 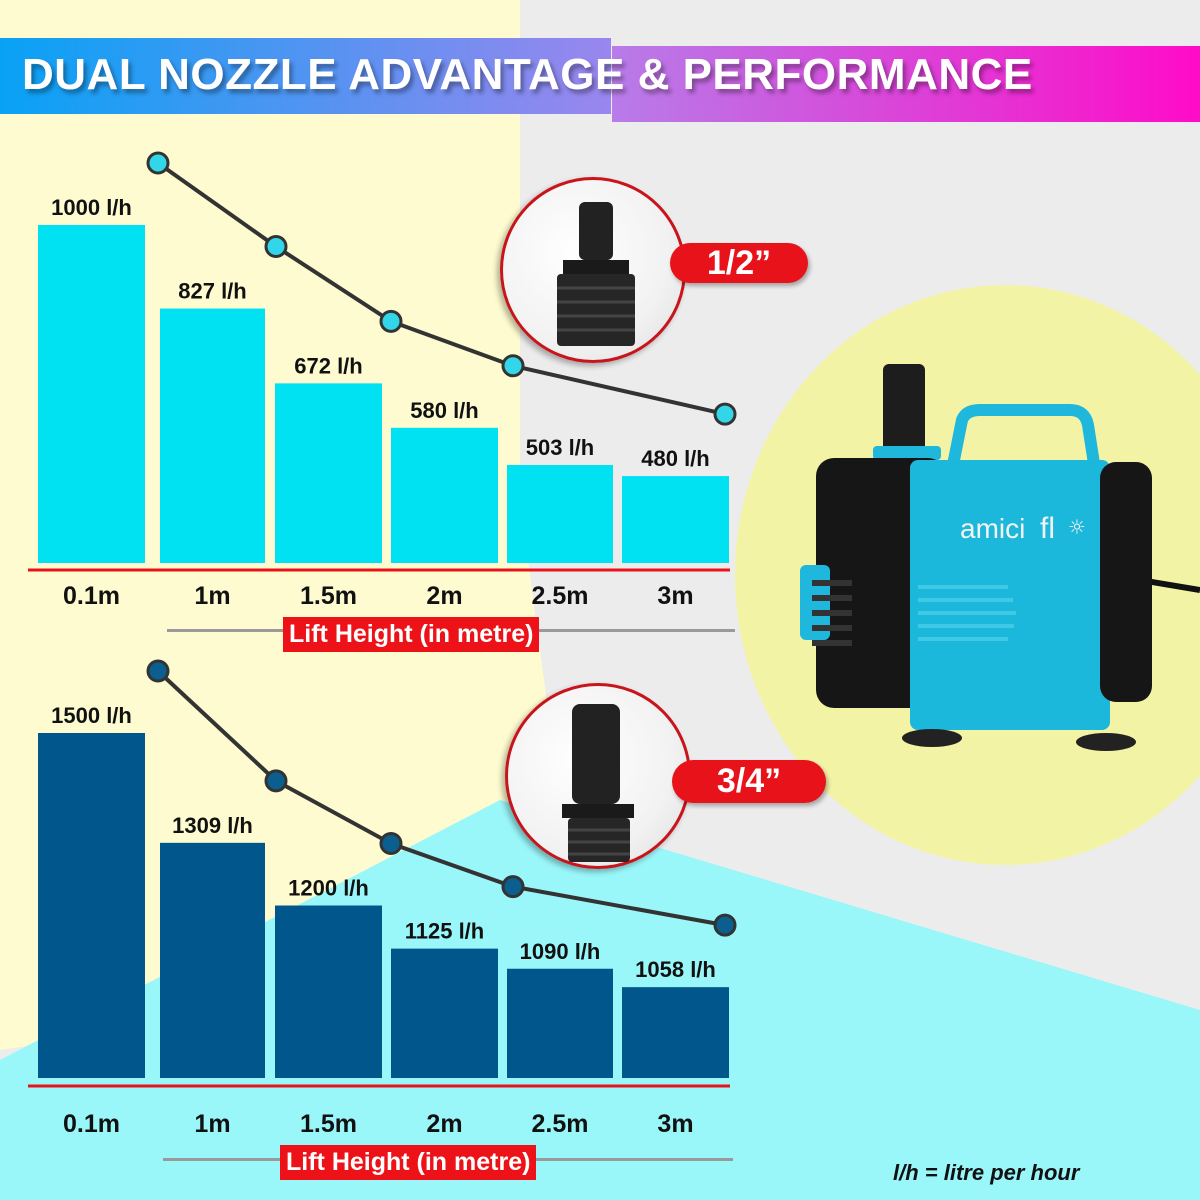 What do you see at coordinates (212, 825) in the screenshot?
I see `data-label: 1309 l/h` at bounding box center [212, 825].